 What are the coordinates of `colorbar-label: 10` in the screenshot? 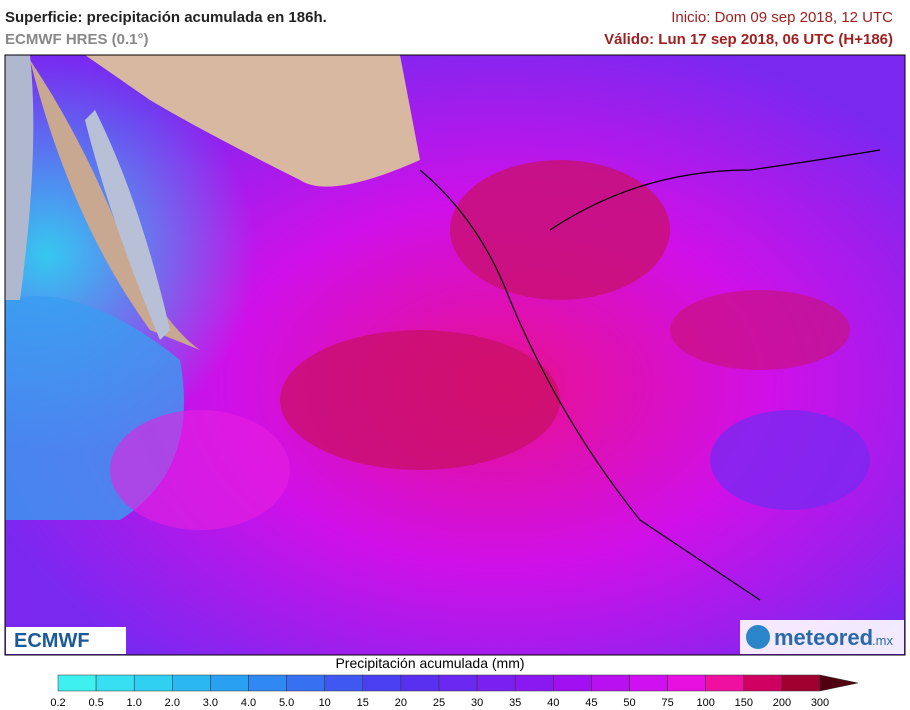 It's located at (325, 703).